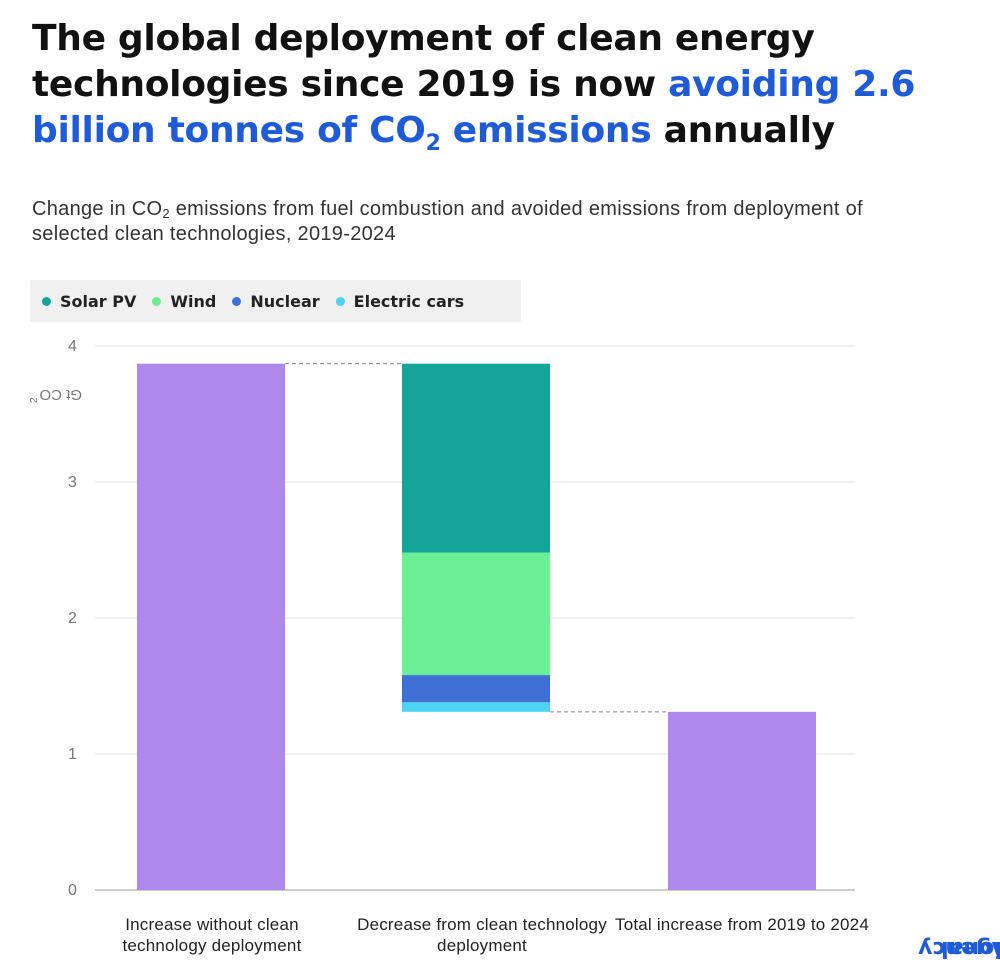 The image size is (1000, 976). Describe the element at coordinates (951, 860) in the screenshot. I see `iea-logo-text: International Energy Agency` at that location.